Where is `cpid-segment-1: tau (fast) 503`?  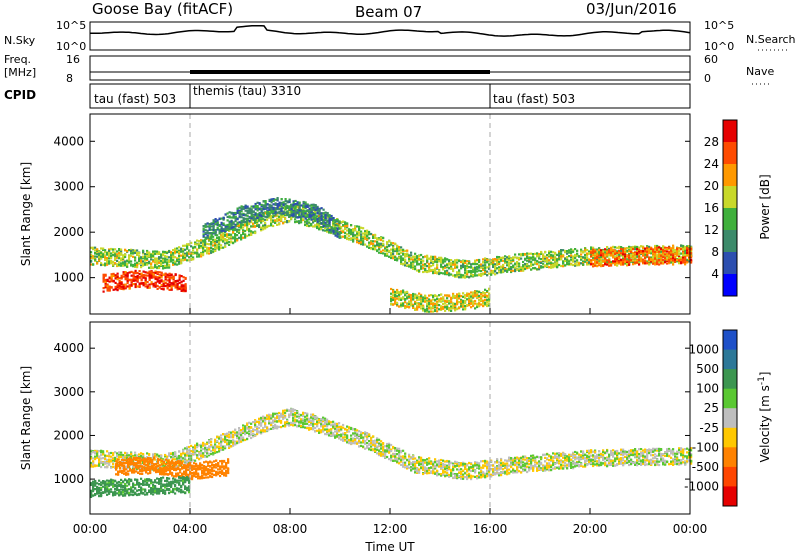
cpid-segment-1: tau (fast) 503 is located at coordinates (135, 99).